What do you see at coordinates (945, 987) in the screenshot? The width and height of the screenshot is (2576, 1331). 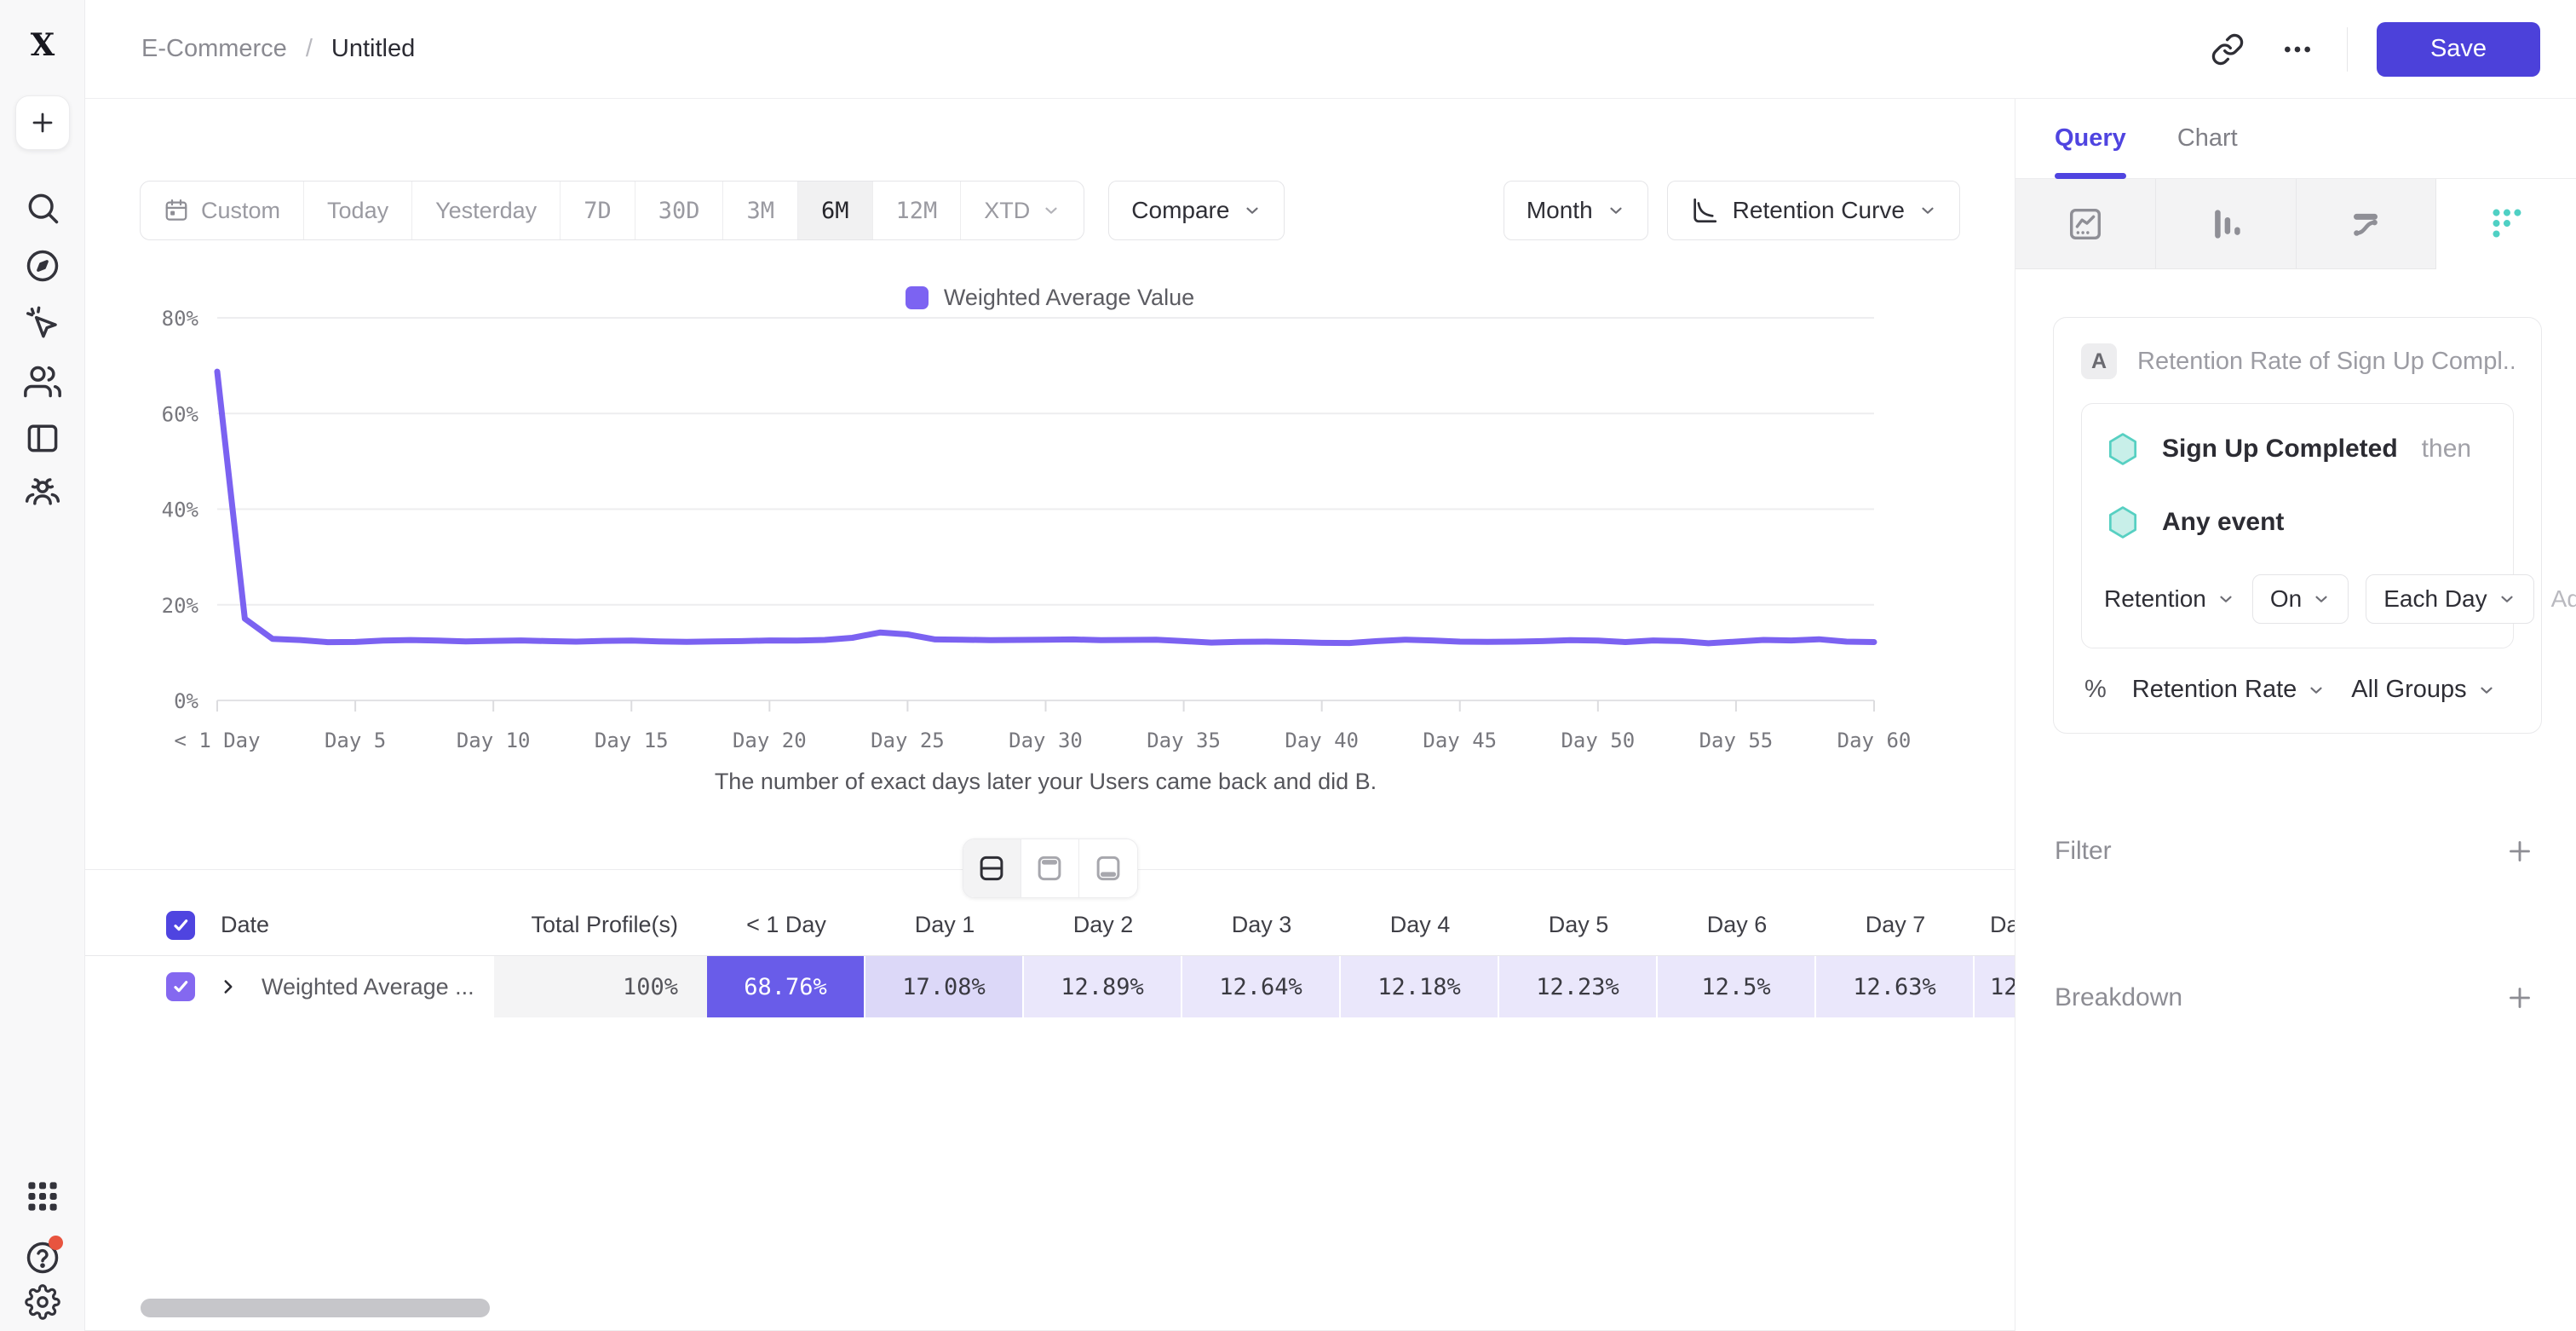 I see `cell-day1: 17.08%` at bounding box center [945, 987].